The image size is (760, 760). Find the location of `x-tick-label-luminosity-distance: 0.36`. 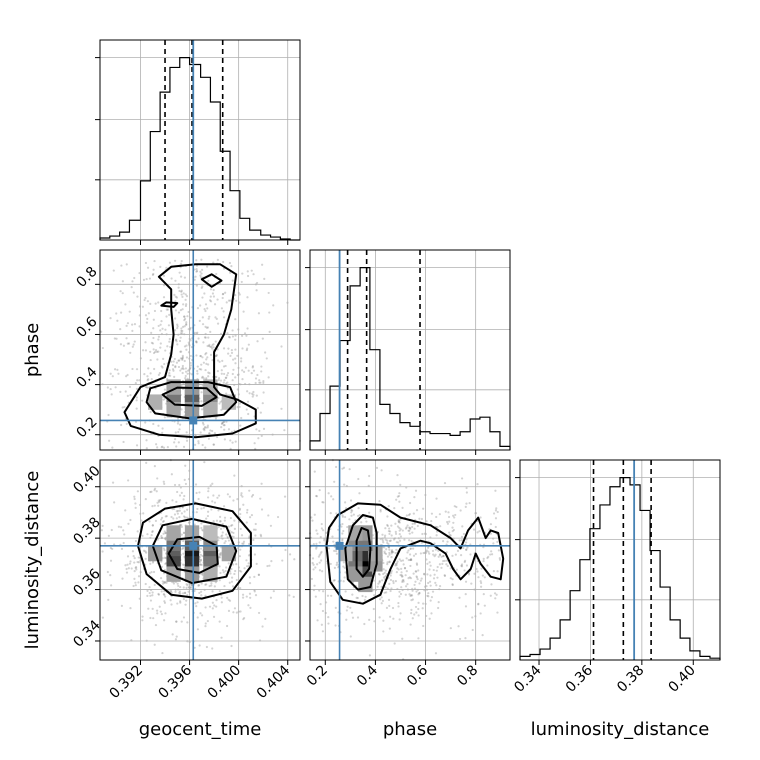

x-tick-label-luminosity-distance: 0.36 is located at coordinates (579, 678).